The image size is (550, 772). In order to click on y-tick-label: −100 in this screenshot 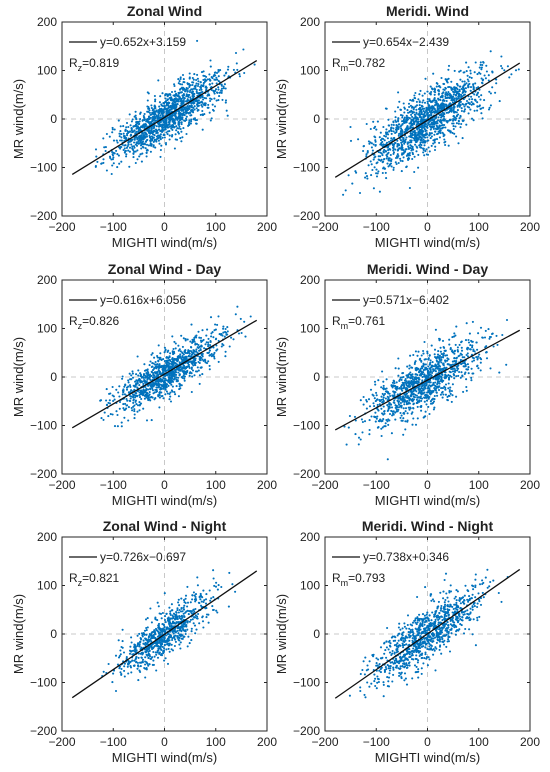, I will do `click(306, 168)`.